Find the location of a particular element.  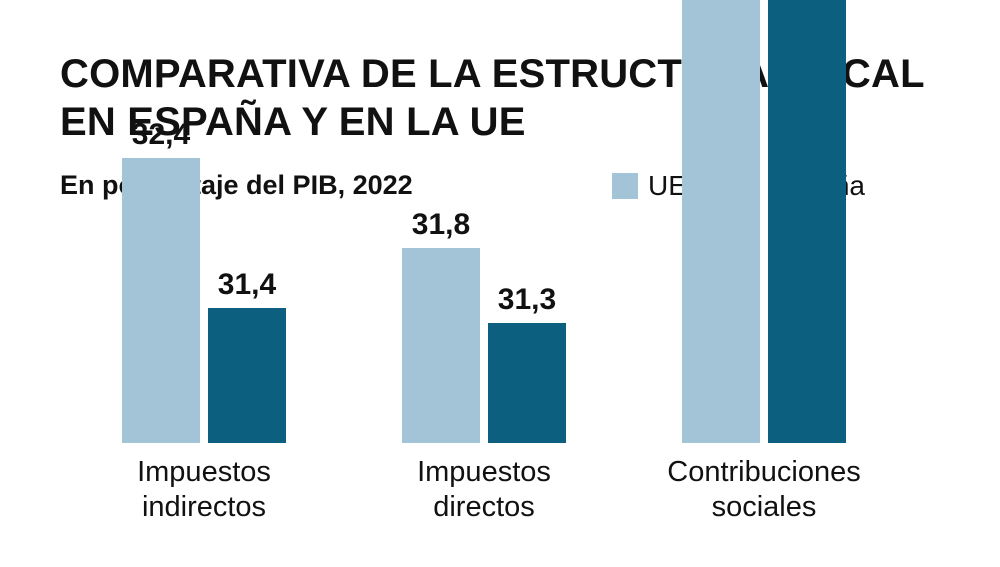

chart-subtitle: En porcentaje del PIB, 2022 is located at coordinates (236, 185).